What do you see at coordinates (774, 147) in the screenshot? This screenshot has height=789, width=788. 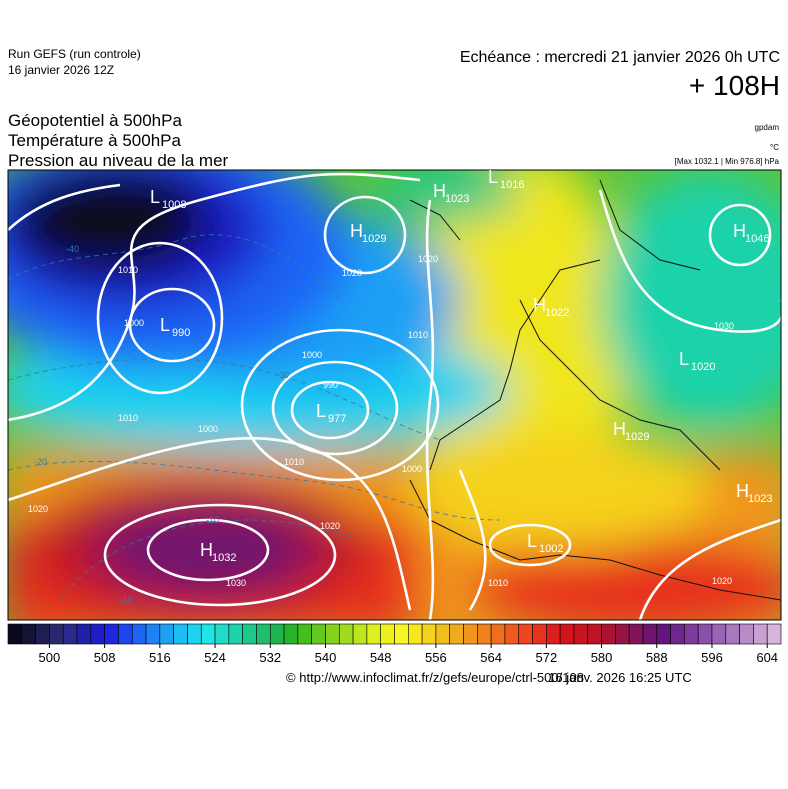 I see `unit-label: °C` at bounding box center [774, 147].